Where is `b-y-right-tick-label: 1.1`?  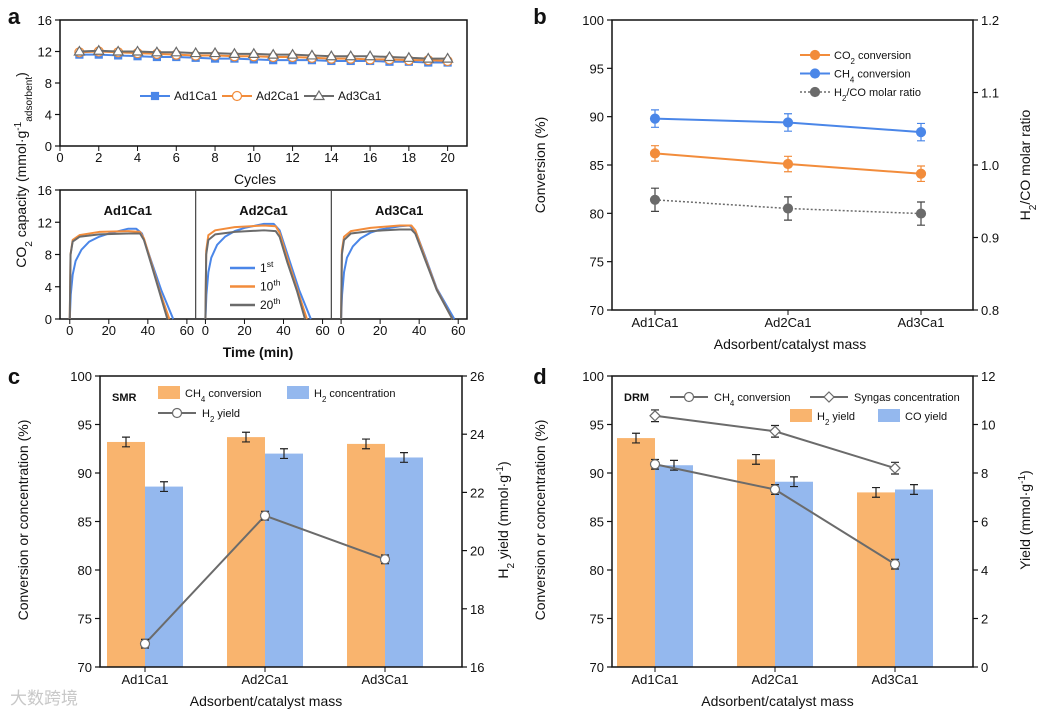 b-y-right-tick-label: 1.1 is located at coordinates (990, 93).